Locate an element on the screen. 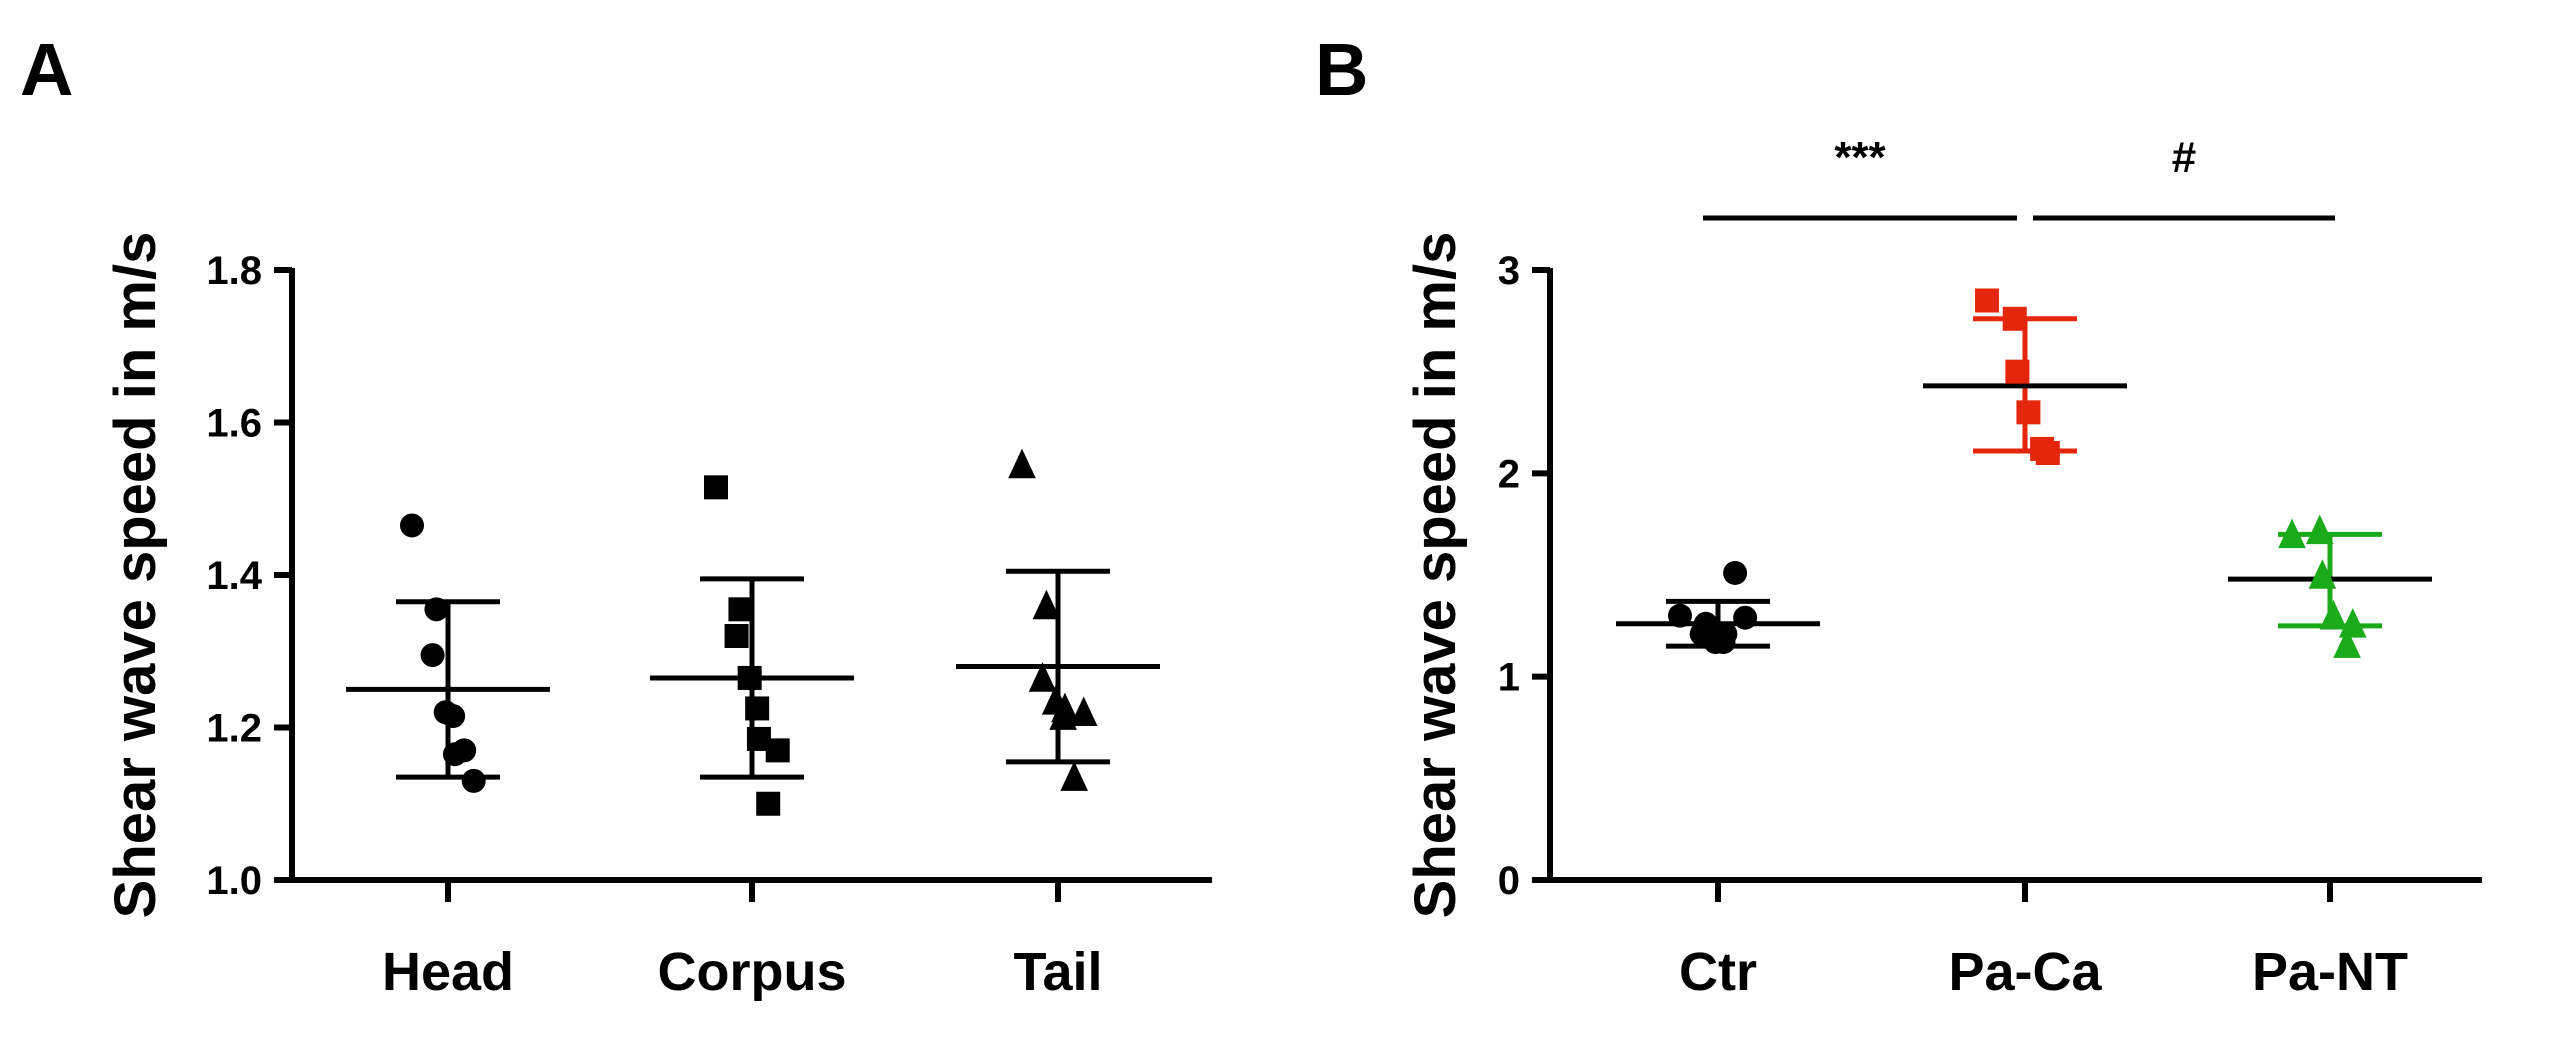 This screenshot has height=1054, width=2562. y-tick-label: 1.2 is located at coordinates (234, 729).